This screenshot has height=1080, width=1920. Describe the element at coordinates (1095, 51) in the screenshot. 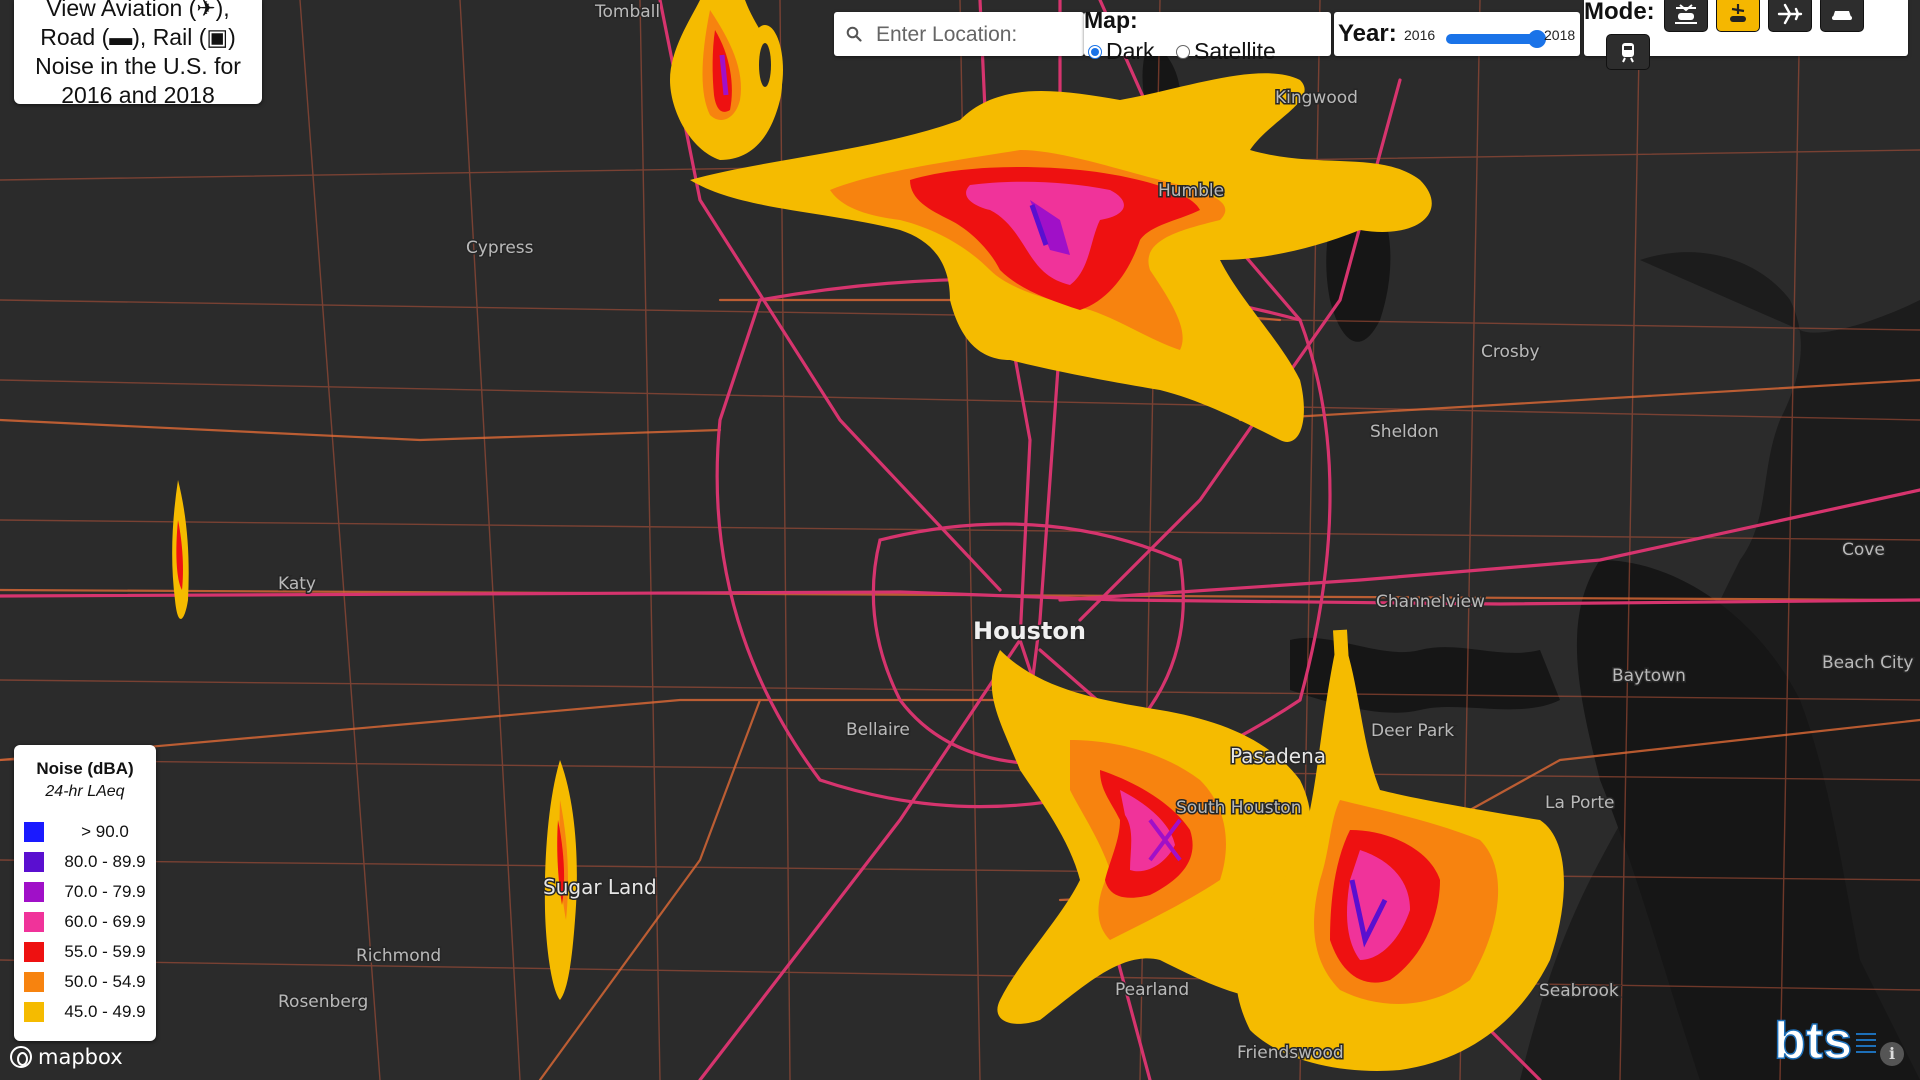

I see `dark-radio` at that location.